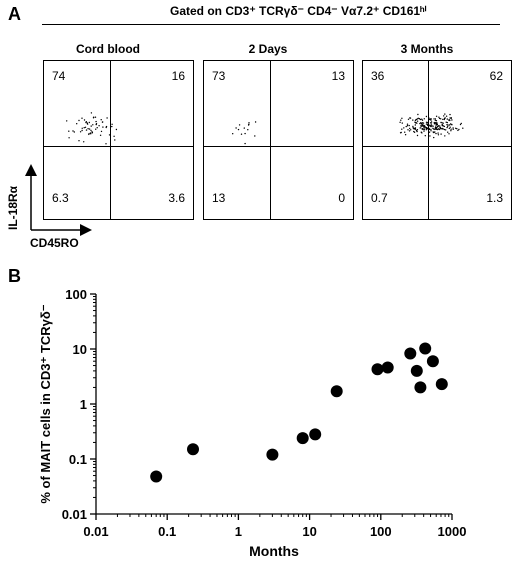 The image size is (520, 568). I want to click on y-tick-label: 10, so click(80, 349).